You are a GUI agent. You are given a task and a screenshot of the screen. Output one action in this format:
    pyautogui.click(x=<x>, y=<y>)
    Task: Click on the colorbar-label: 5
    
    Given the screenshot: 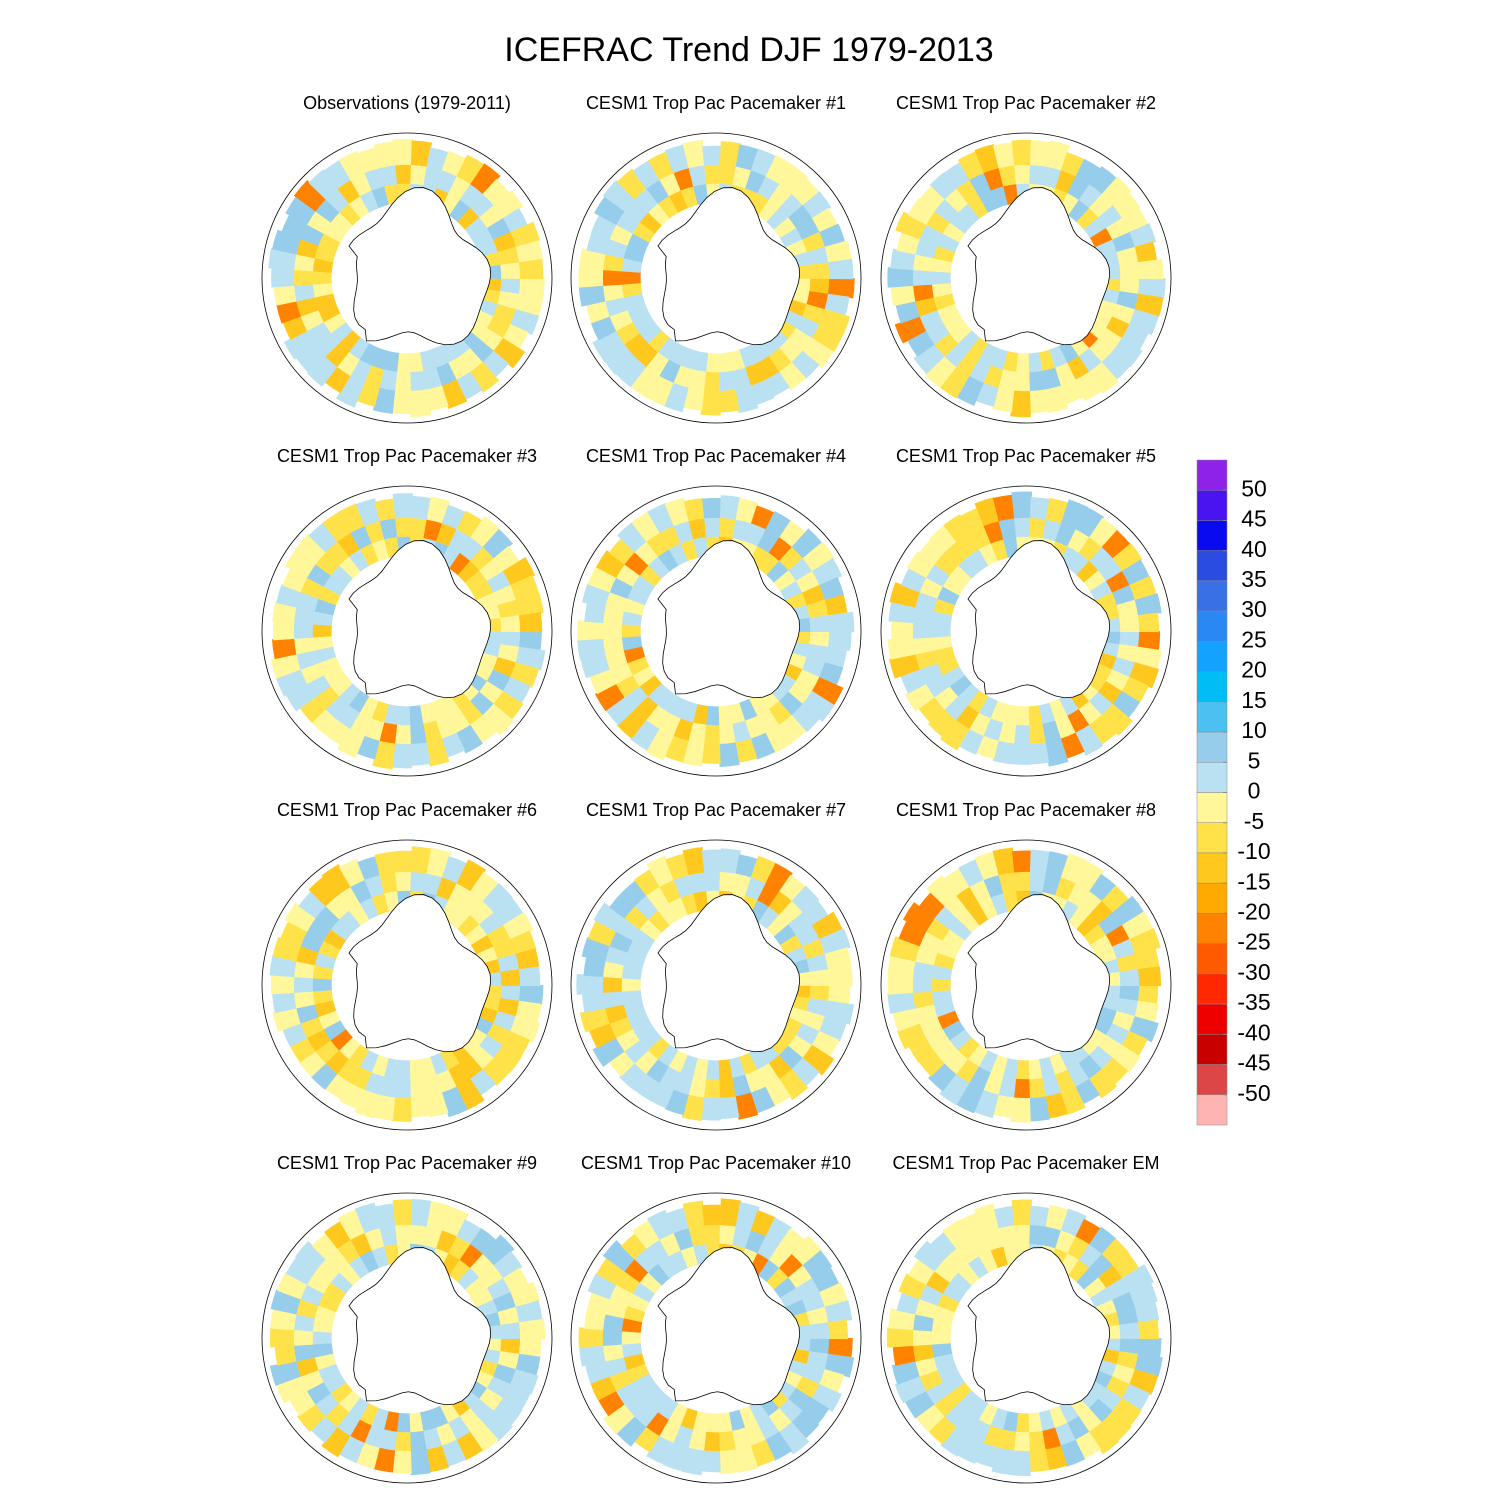 What is the action you would take?
    pyautogui.click(x=1254, y=760)
    